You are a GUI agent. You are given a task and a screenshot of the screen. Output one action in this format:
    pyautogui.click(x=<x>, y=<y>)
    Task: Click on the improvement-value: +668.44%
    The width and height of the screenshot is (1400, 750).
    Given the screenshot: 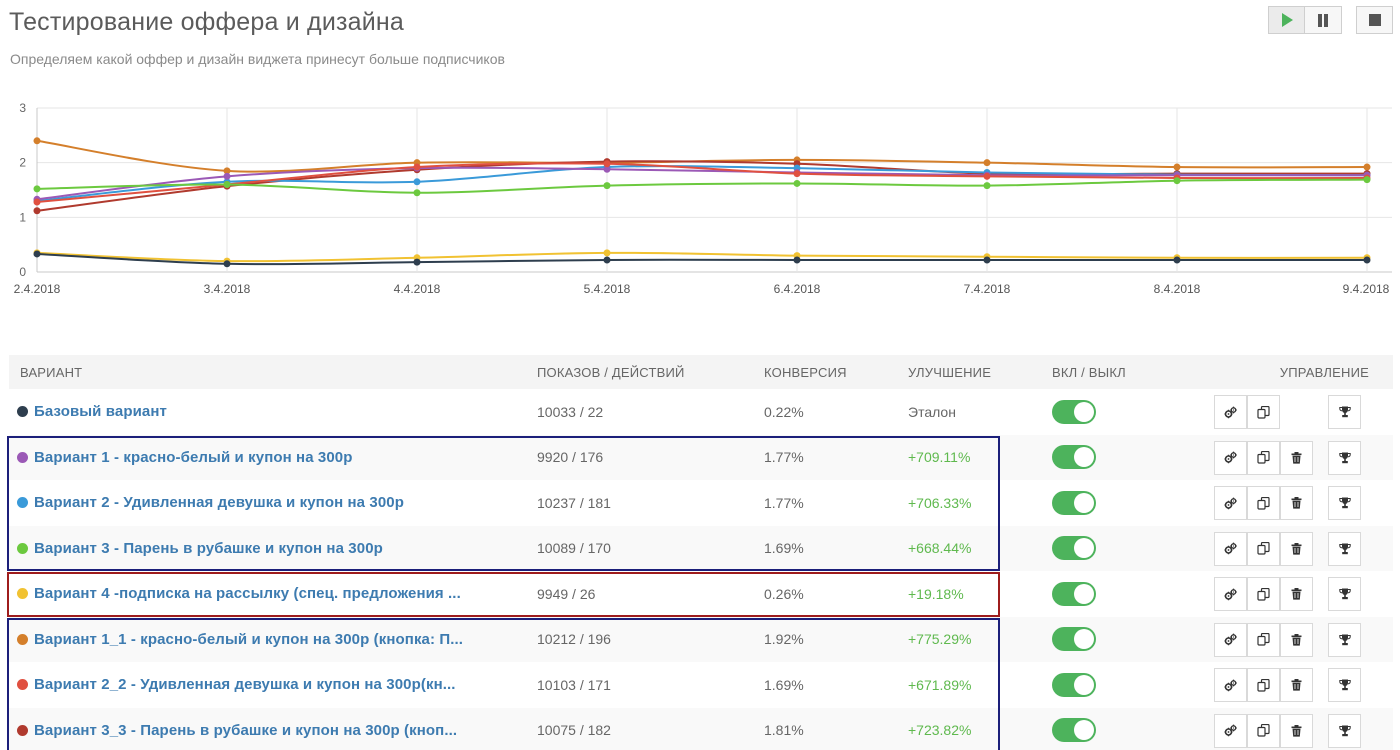 What is the action you would take?
    pyautogui.click(x=940, y=548)
    